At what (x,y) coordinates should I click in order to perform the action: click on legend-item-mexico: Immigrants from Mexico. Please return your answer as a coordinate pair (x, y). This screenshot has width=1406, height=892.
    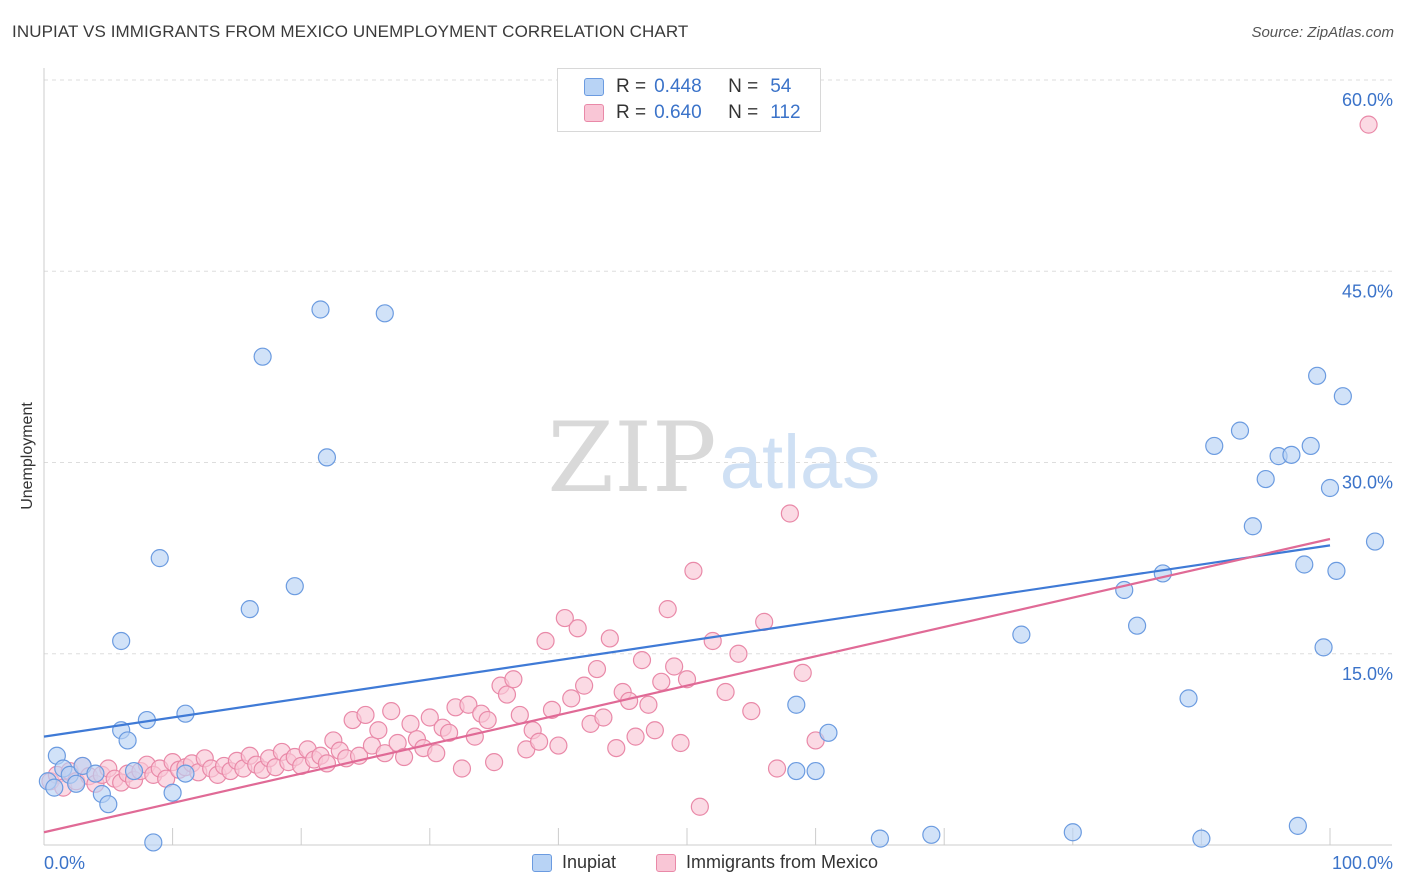
    Looking at the image, I should click on (767, 862).